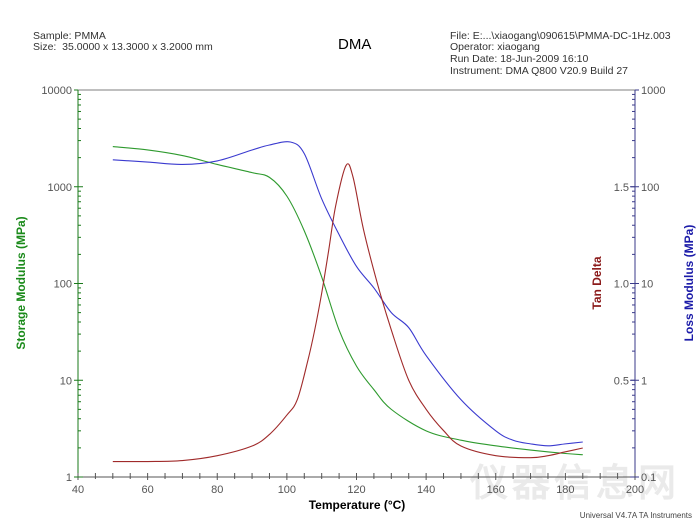  Describe the element at coordinates (648, 478) in the screenshot. I see `y-loss-tick-label: 0.1` at that location.